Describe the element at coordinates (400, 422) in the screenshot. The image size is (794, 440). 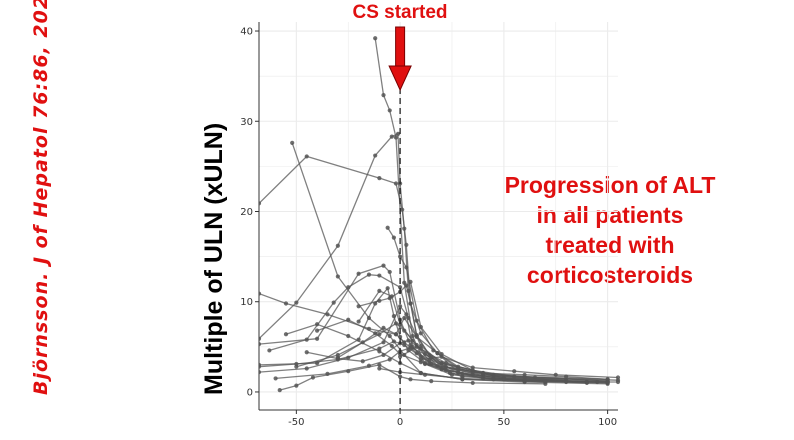
I see `x-tick-label: 0` at that location.